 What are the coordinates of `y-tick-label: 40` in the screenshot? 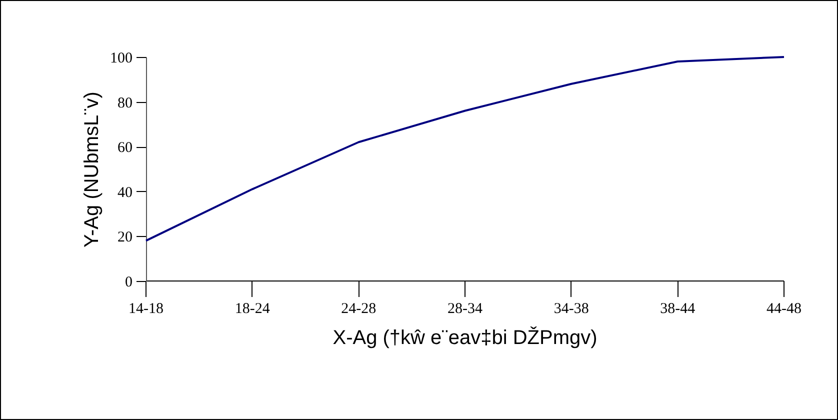 It's located at (125, 192).